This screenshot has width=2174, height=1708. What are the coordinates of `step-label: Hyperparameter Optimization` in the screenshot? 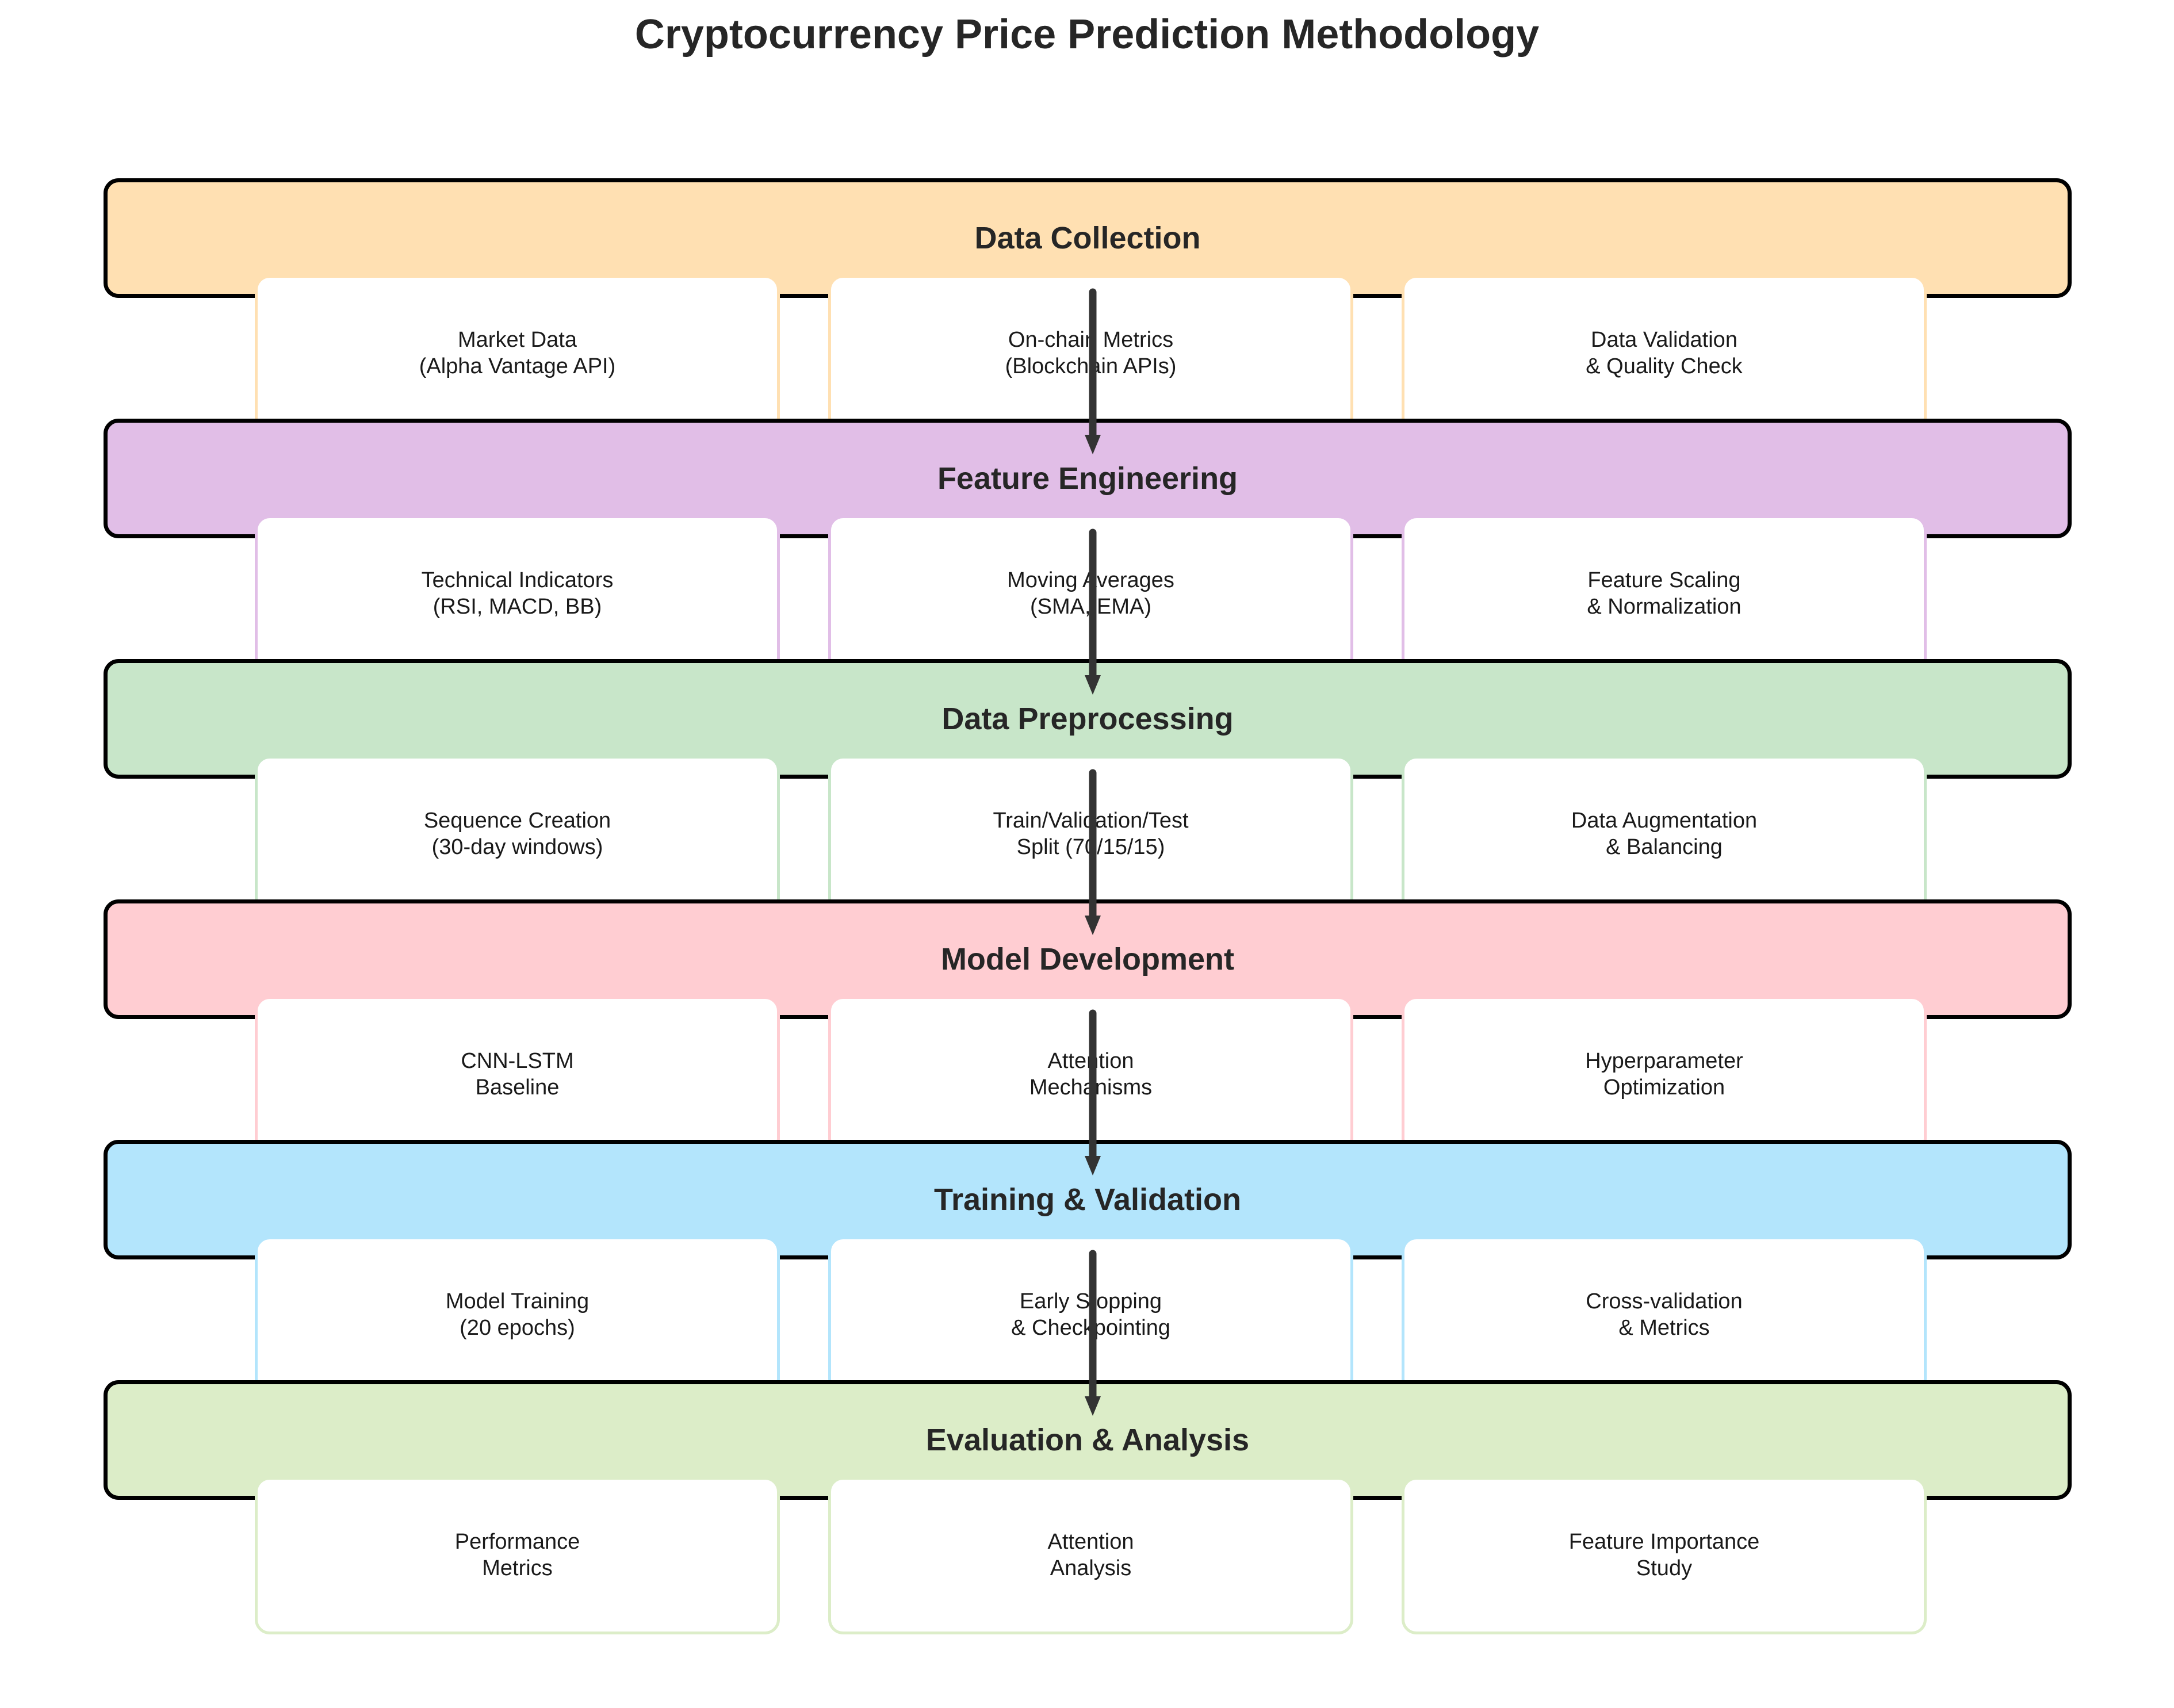 It's located at (1664, 1074).